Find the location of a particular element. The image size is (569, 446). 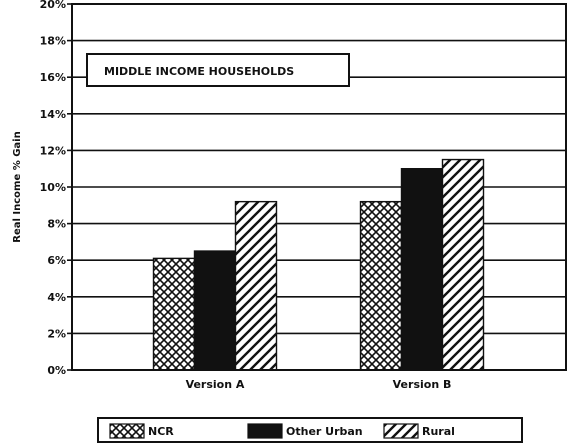

y-axis-label: Real Income % Gain is located at coordinates (17, 186).